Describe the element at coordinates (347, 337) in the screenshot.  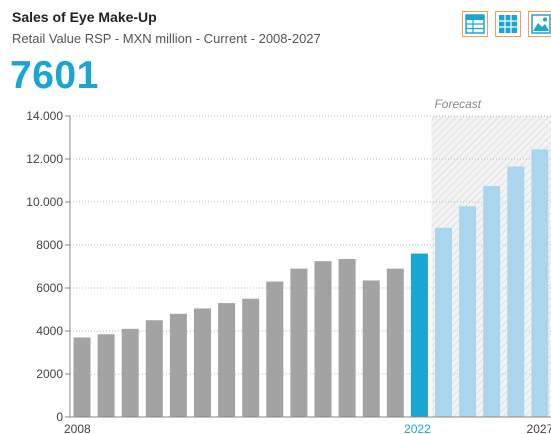
I see `bar-2019` at that location.